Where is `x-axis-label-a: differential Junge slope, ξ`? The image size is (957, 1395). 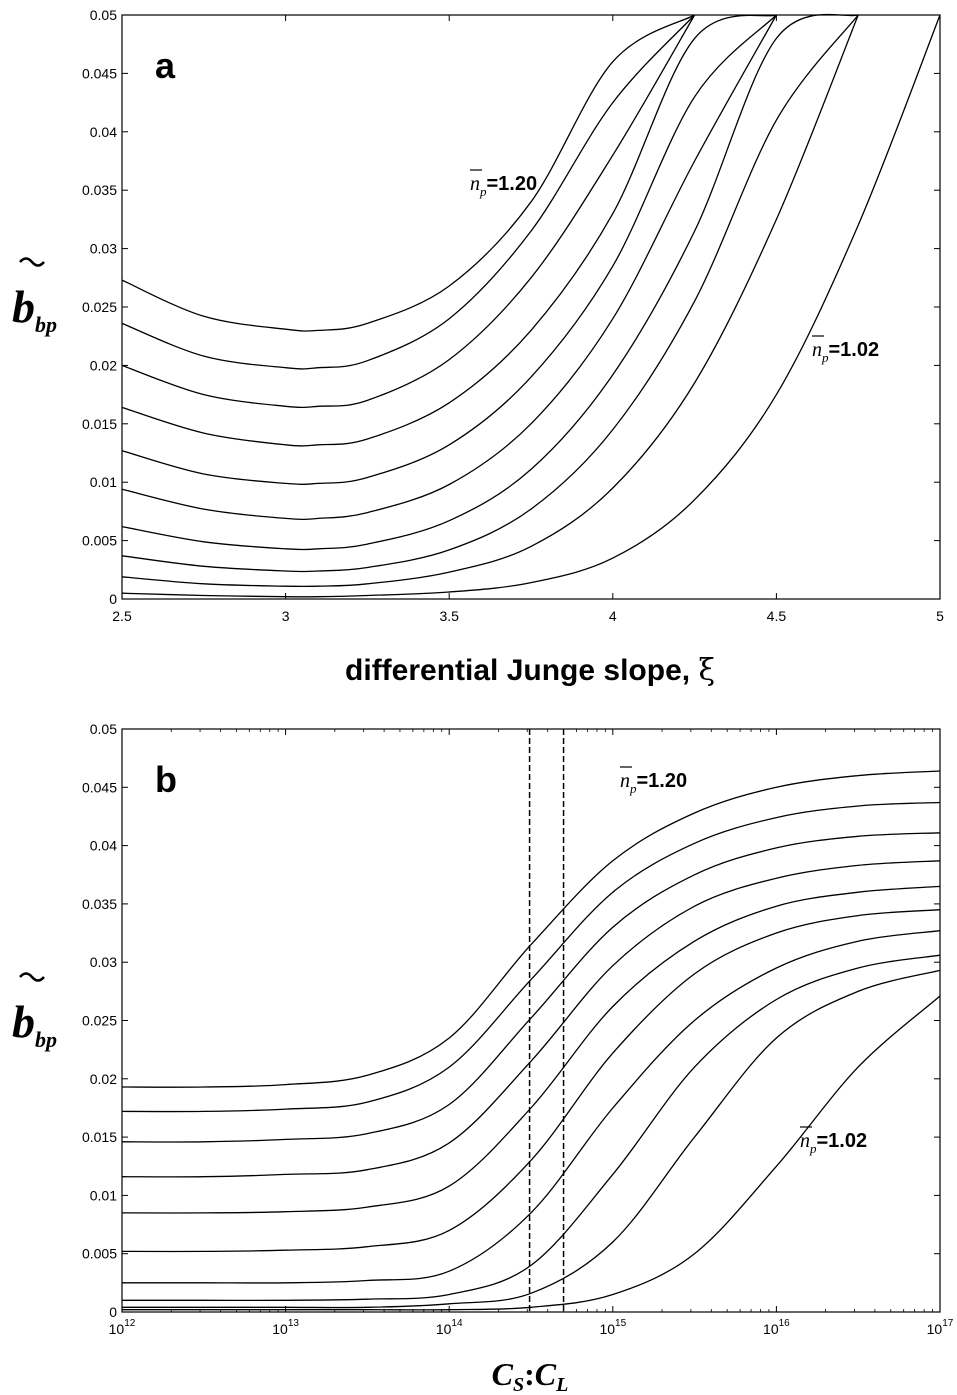
x-axis-label-a: differential Junge slope, ξ is located at coordinates (530, 670).